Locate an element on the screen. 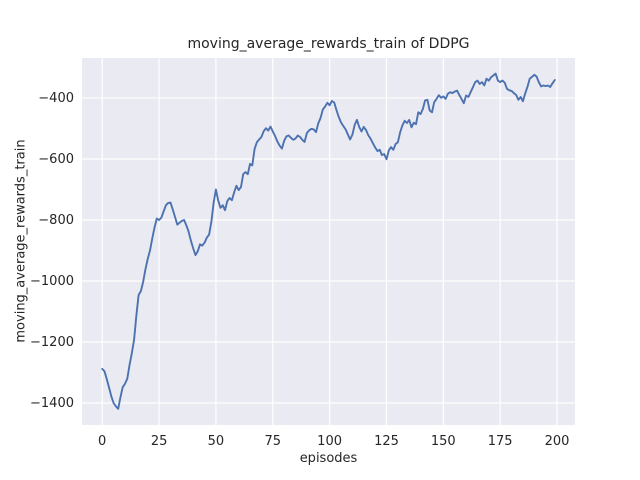  x-tick-label: 0 is located at coordinates (102, 441).